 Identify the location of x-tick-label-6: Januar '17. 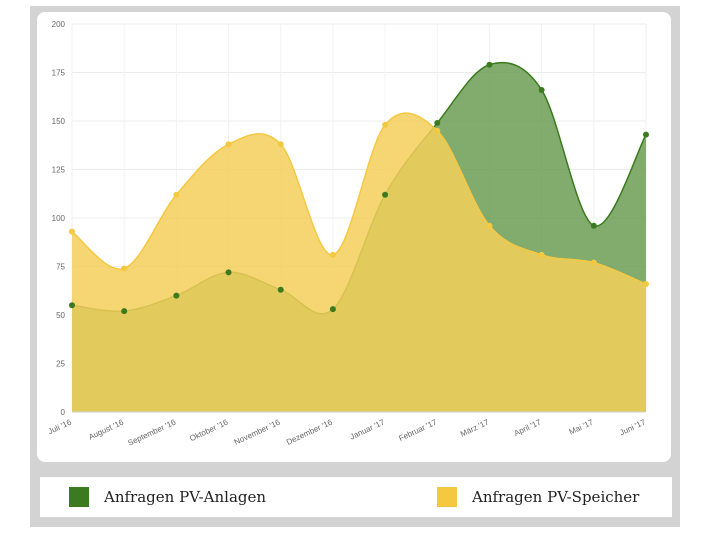
(368, 429).